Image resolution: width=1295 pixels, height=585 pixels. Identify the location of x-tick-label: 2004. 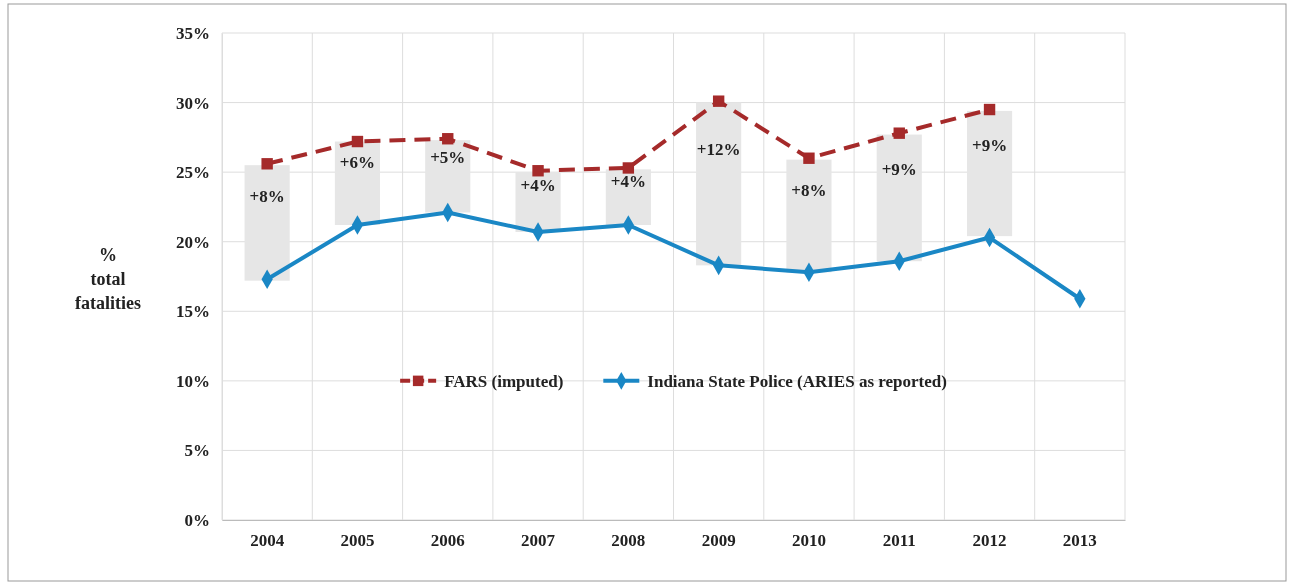
(267, 541).